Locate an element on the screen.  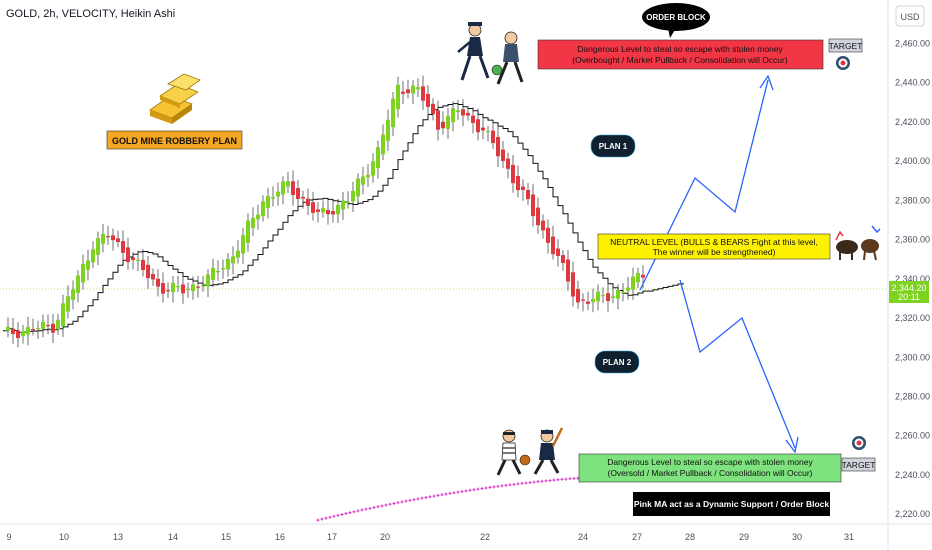
time-tick-label: 15 is located at coordinates (226, 537).